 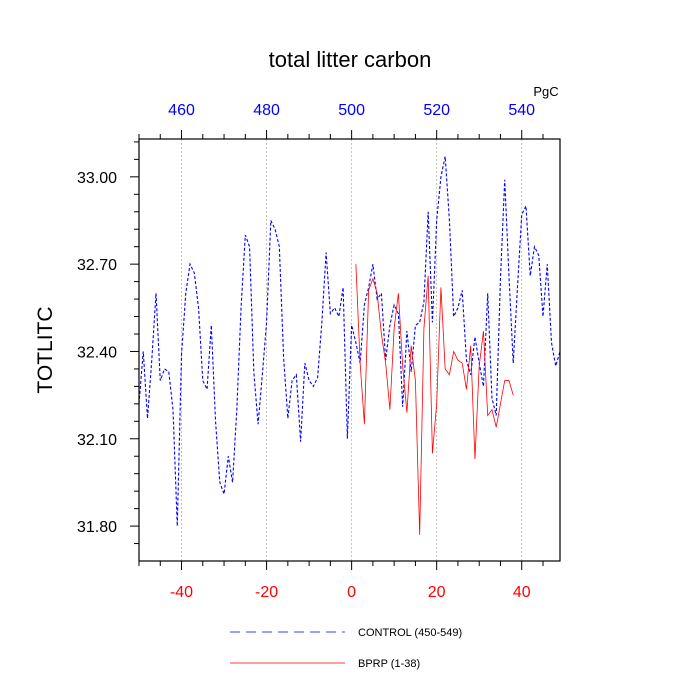 What do you see at coordinates (181, 592) in the screenshot?
I see `x-tick-label: -40` at bounding box center [181, 592].